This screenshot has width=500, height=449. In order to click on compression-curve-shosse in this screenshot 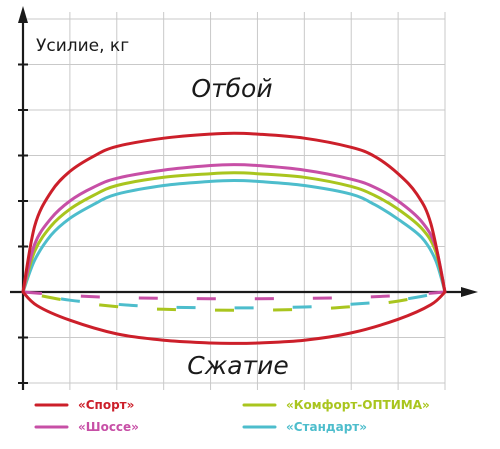, I will do `click(234, 295)`.